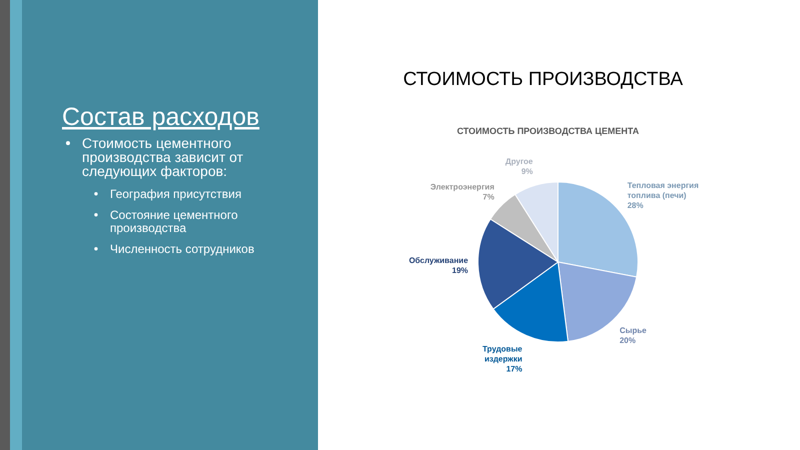 Image resolution: width=800 pixels, height=450 pixels. Describe the element at coordinates (488, 197) in the screenshot. I see `data-label: 7%` at that location.